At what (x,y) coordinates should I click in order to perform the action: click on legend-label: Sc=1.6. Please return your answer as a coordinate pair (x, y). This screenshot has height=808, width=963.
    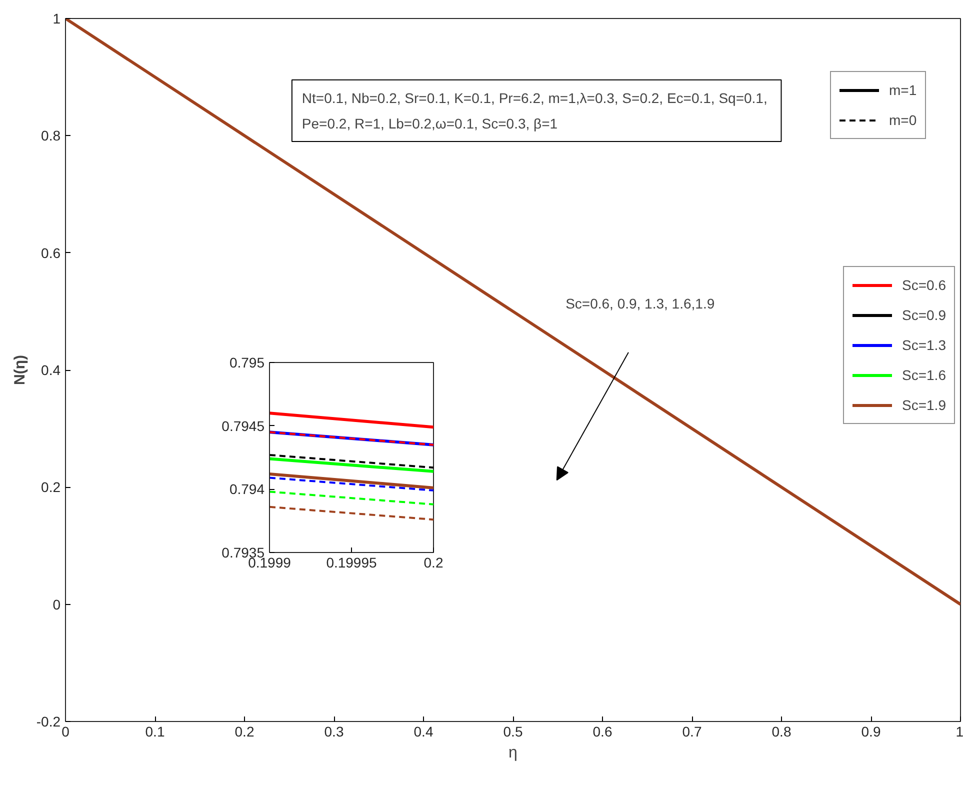
    Looking at the image, I should click on (924, 375).